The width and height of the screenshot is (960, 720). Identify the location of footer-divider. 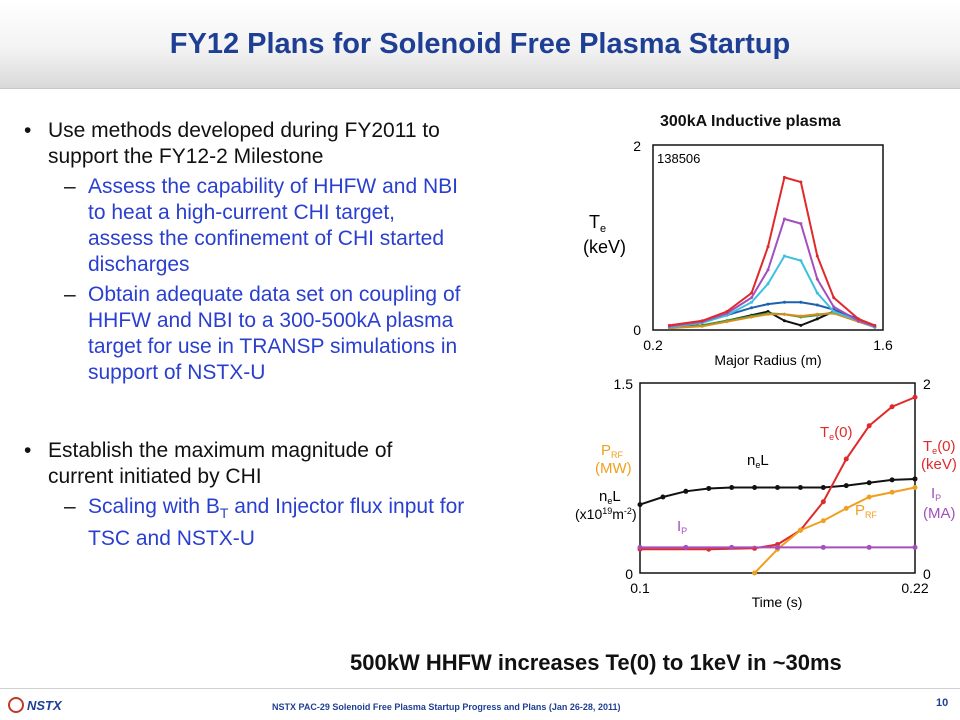
(480, 688).